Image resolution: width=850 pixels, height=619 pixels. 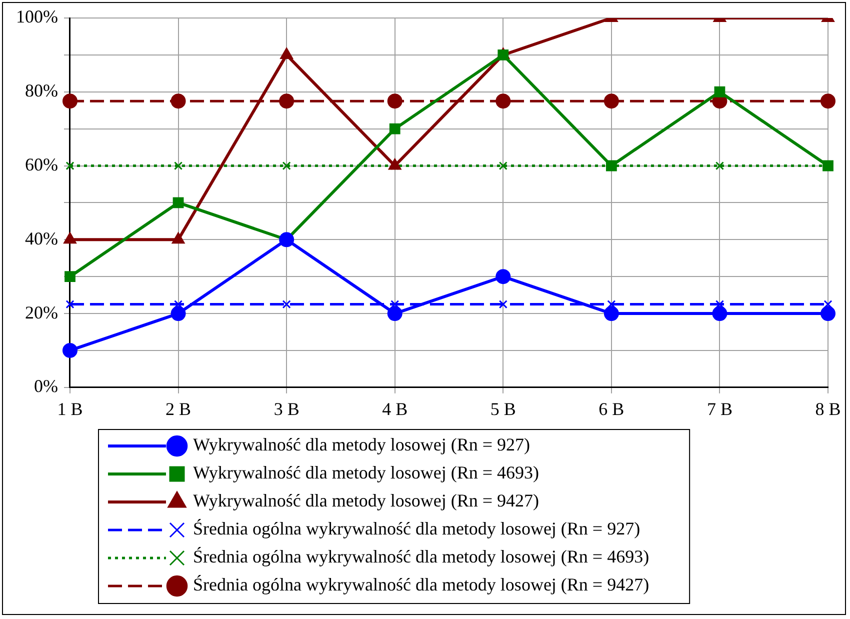 What do you see at coordinates (70, 408) in the screenshot?
I see `x-tick-label: 1 B` at bounding box center [70, 408].